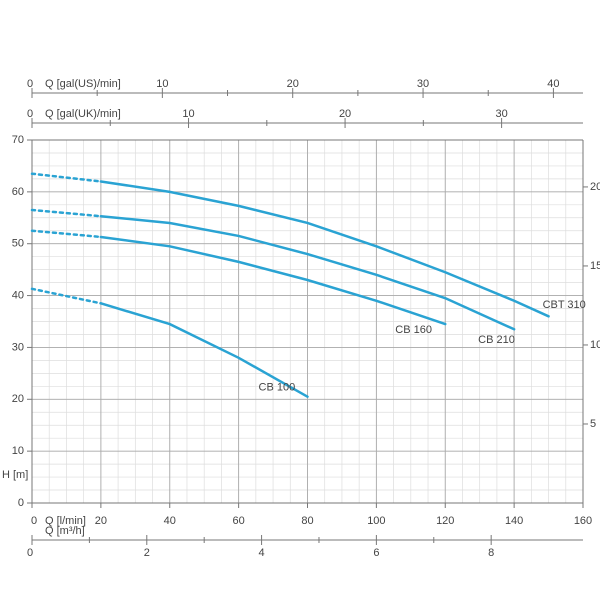 The width and height of the screenshot is (600, 600). I want to click on curve-label: CB 210, so click(496, 340).